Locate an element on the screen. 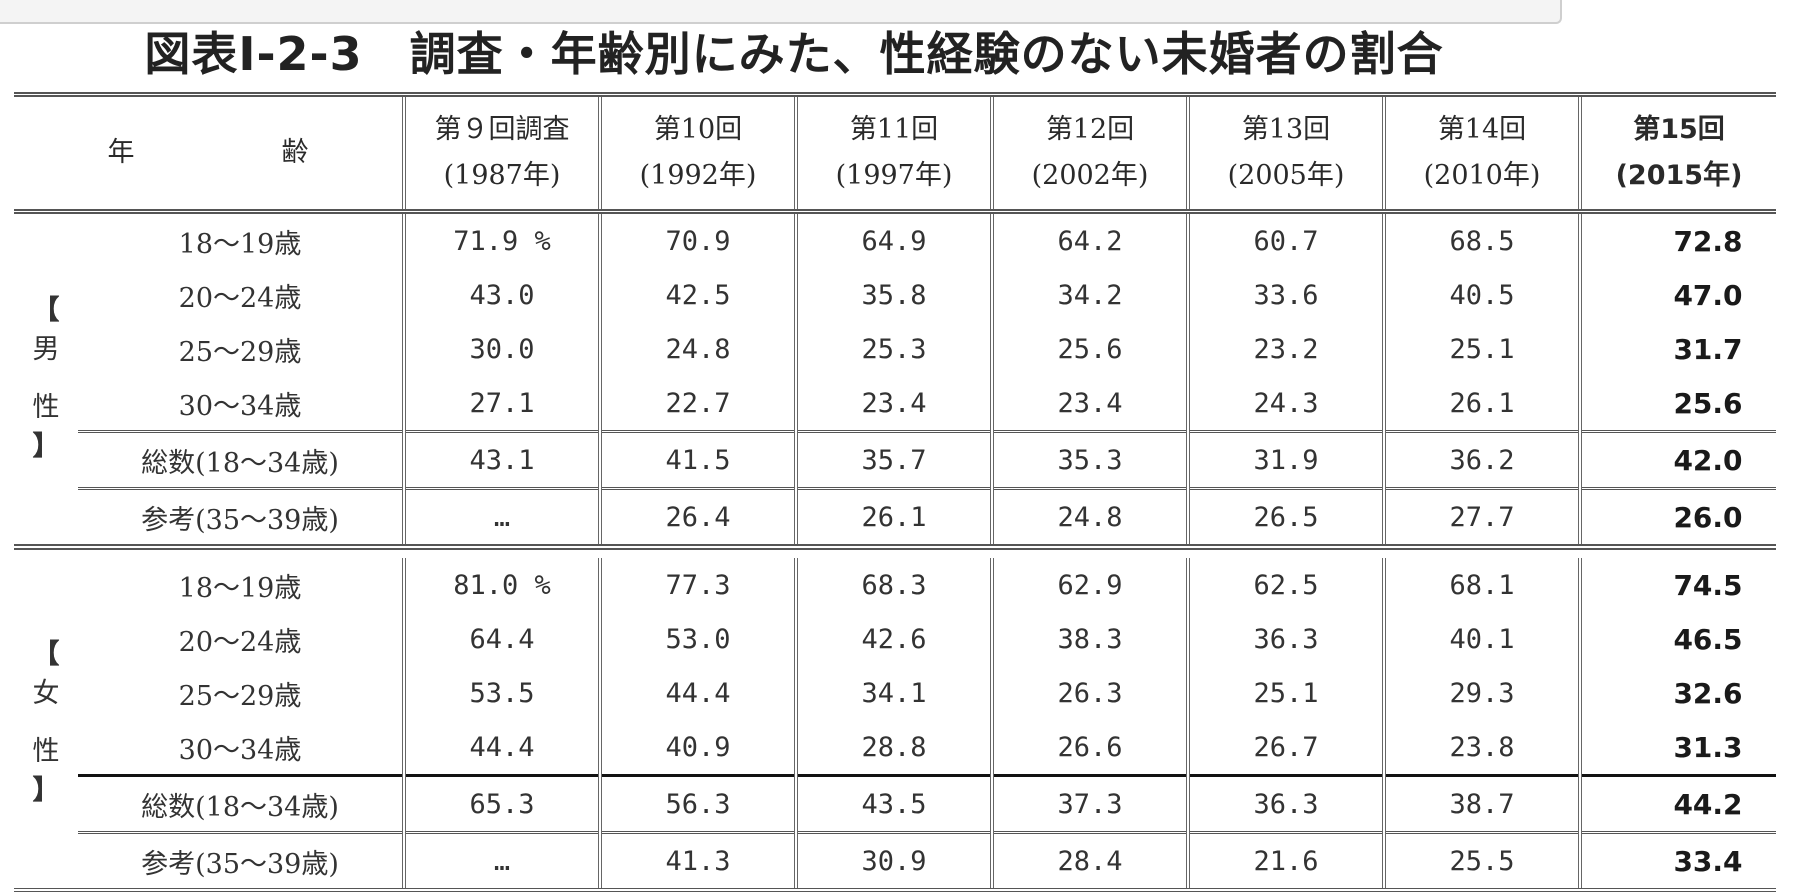 The width and height of the screenshot is (1806, 892). group-label-char: 男 is located at coordinates (46, 349).